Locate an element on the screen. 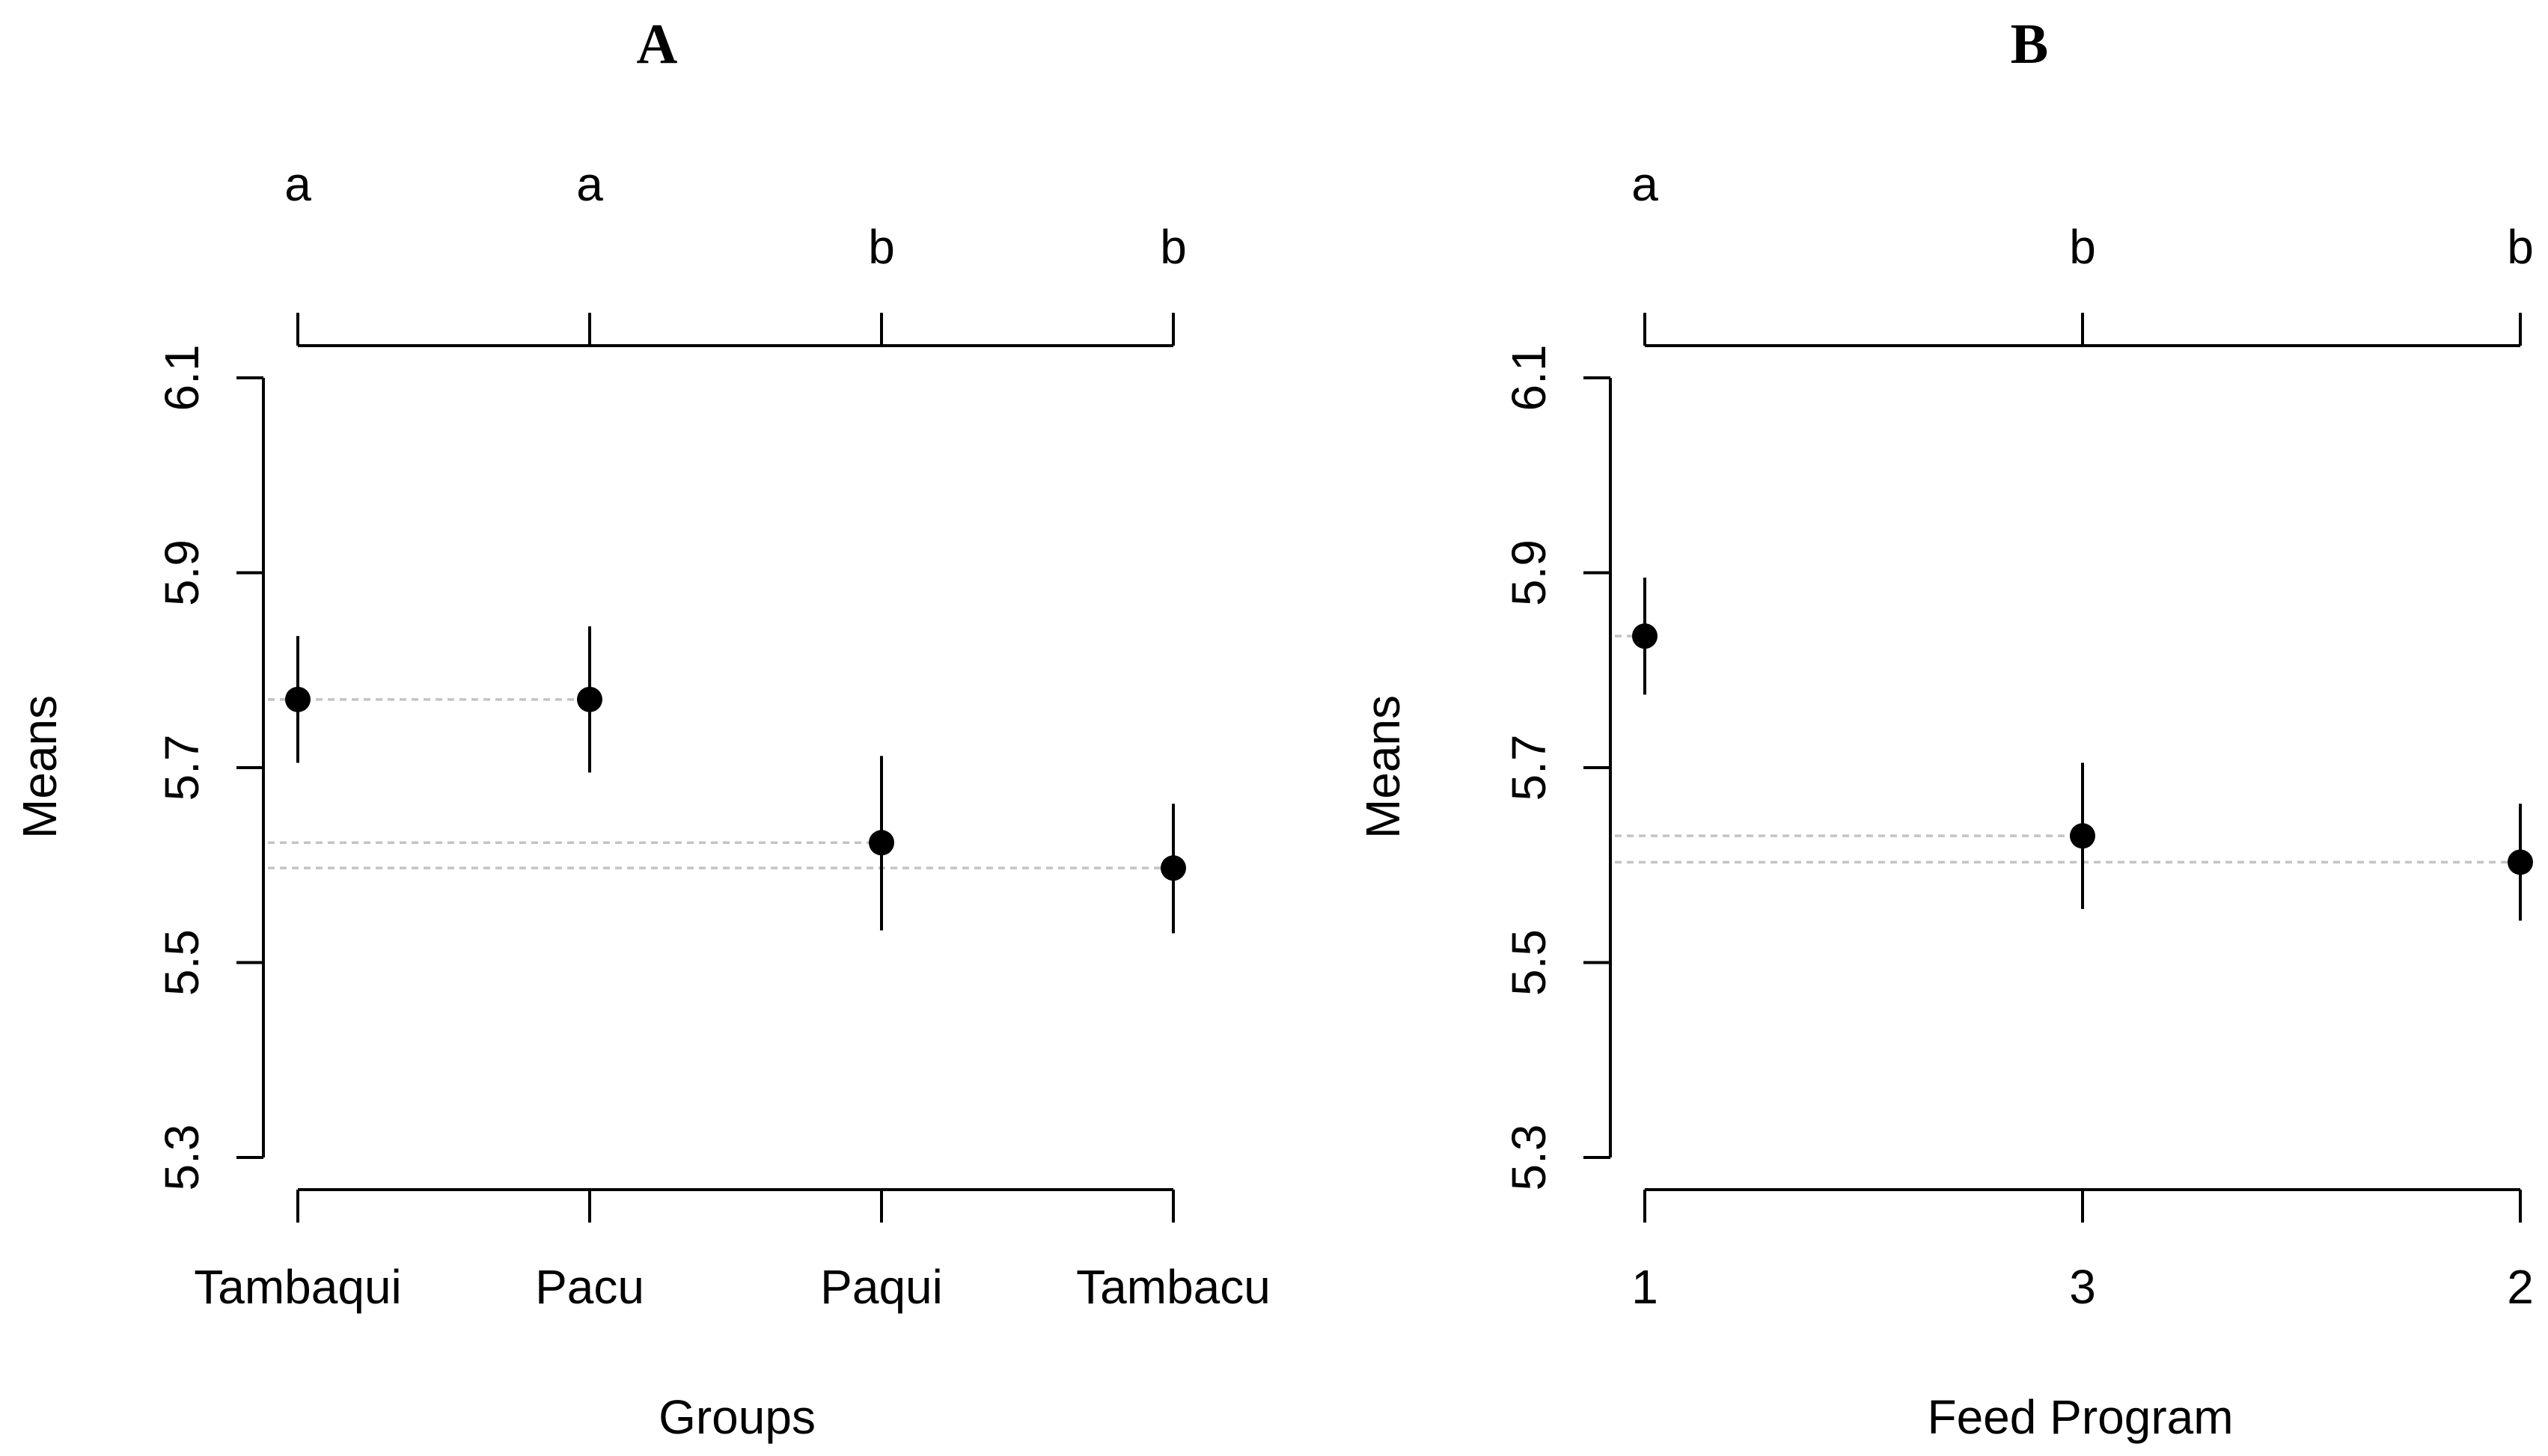 Image resolution: width=2548 pixels, height=1456 pixels. panel-b-y-tick-label: 5.7 is located at coordinates (1529, 768).